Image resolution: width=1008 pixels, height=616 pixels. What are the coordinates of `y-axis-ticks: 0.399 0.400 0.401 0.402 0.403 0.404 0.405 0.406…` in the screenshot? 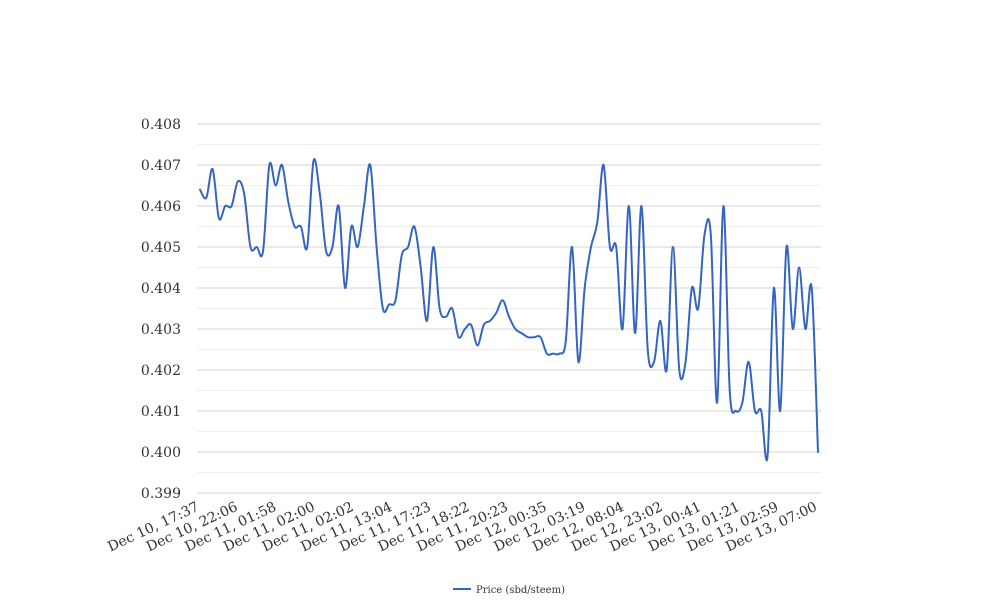 It's located at (161, 309).